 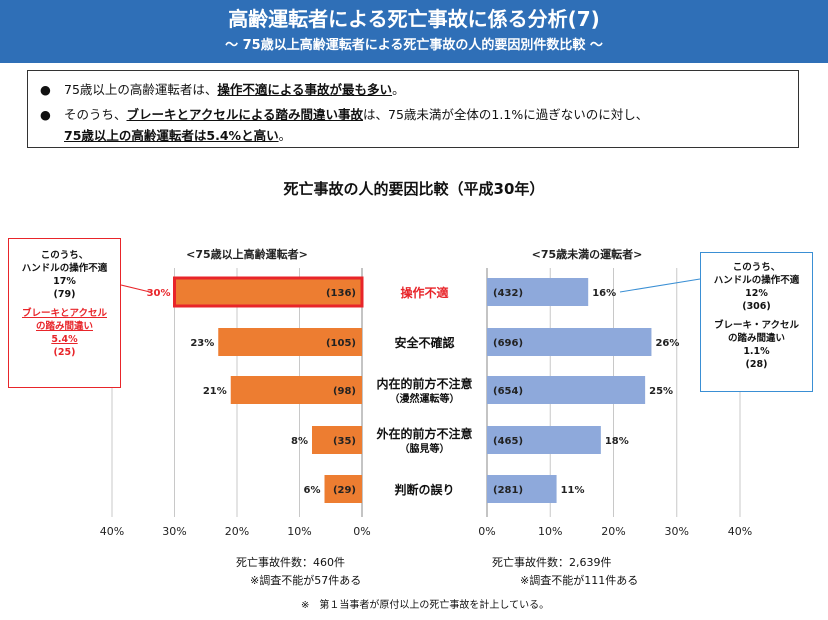 I want to click on note-2-end: は、75歳未満が全体の1.1%に過ぎないのに対し、, so click(x=506, y=114).